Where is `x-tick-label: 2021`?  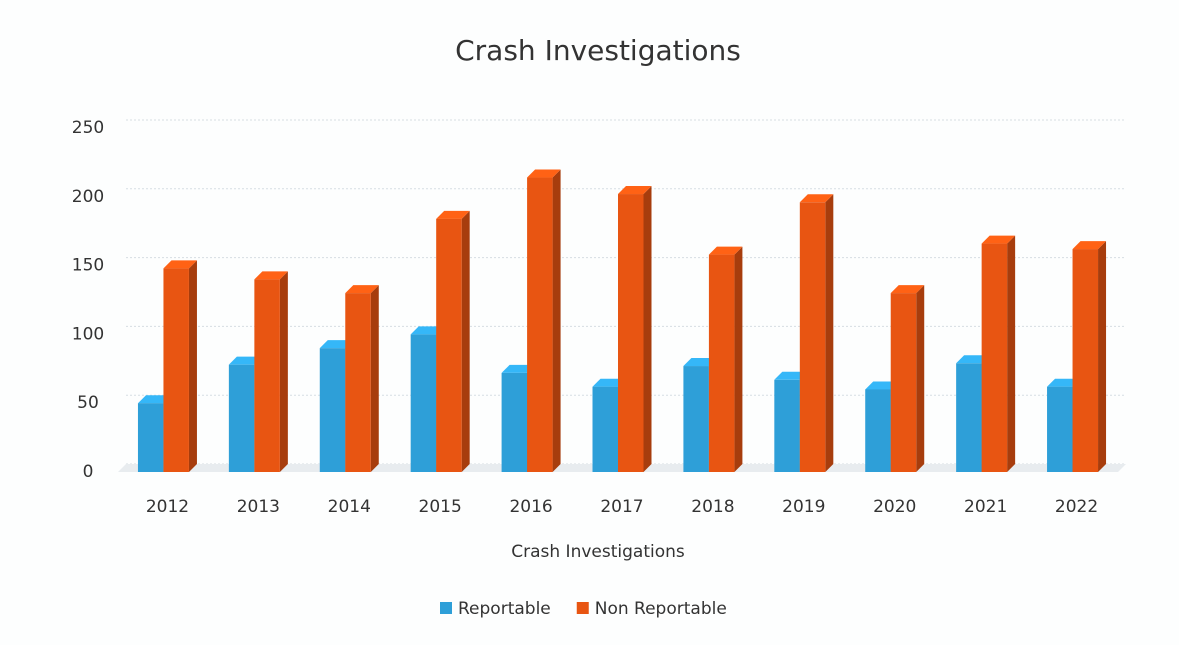 x-tick-label: 2021 is located at coordinates (985, 507).